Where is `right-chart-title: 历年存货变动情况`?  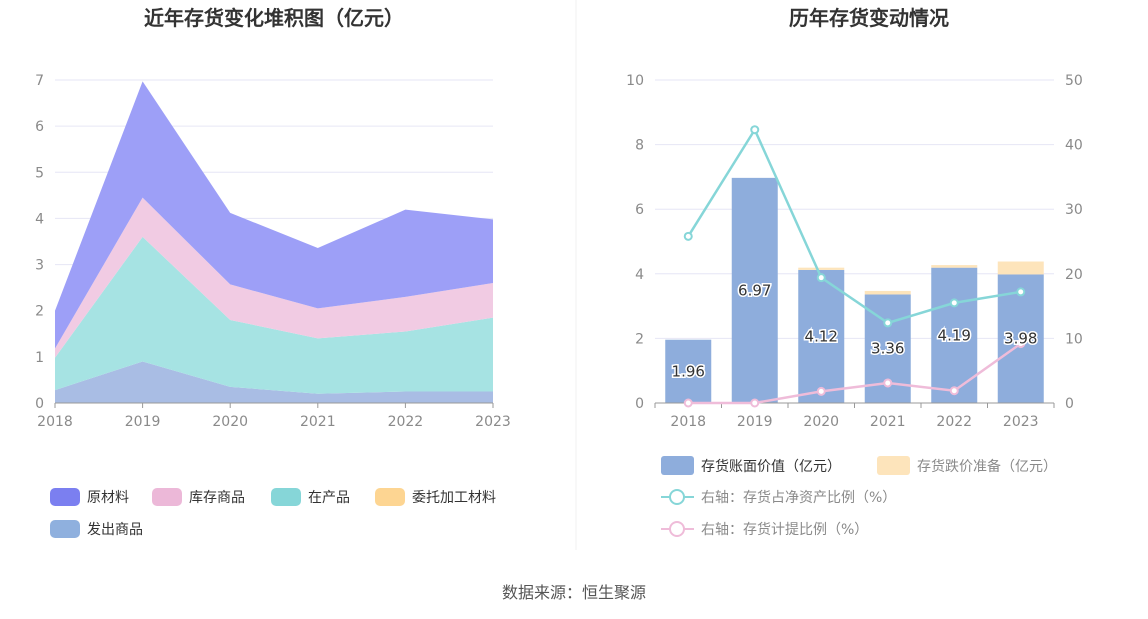 right-chart-title: 历年存货变动情况 is located at coordinates (869, 18).